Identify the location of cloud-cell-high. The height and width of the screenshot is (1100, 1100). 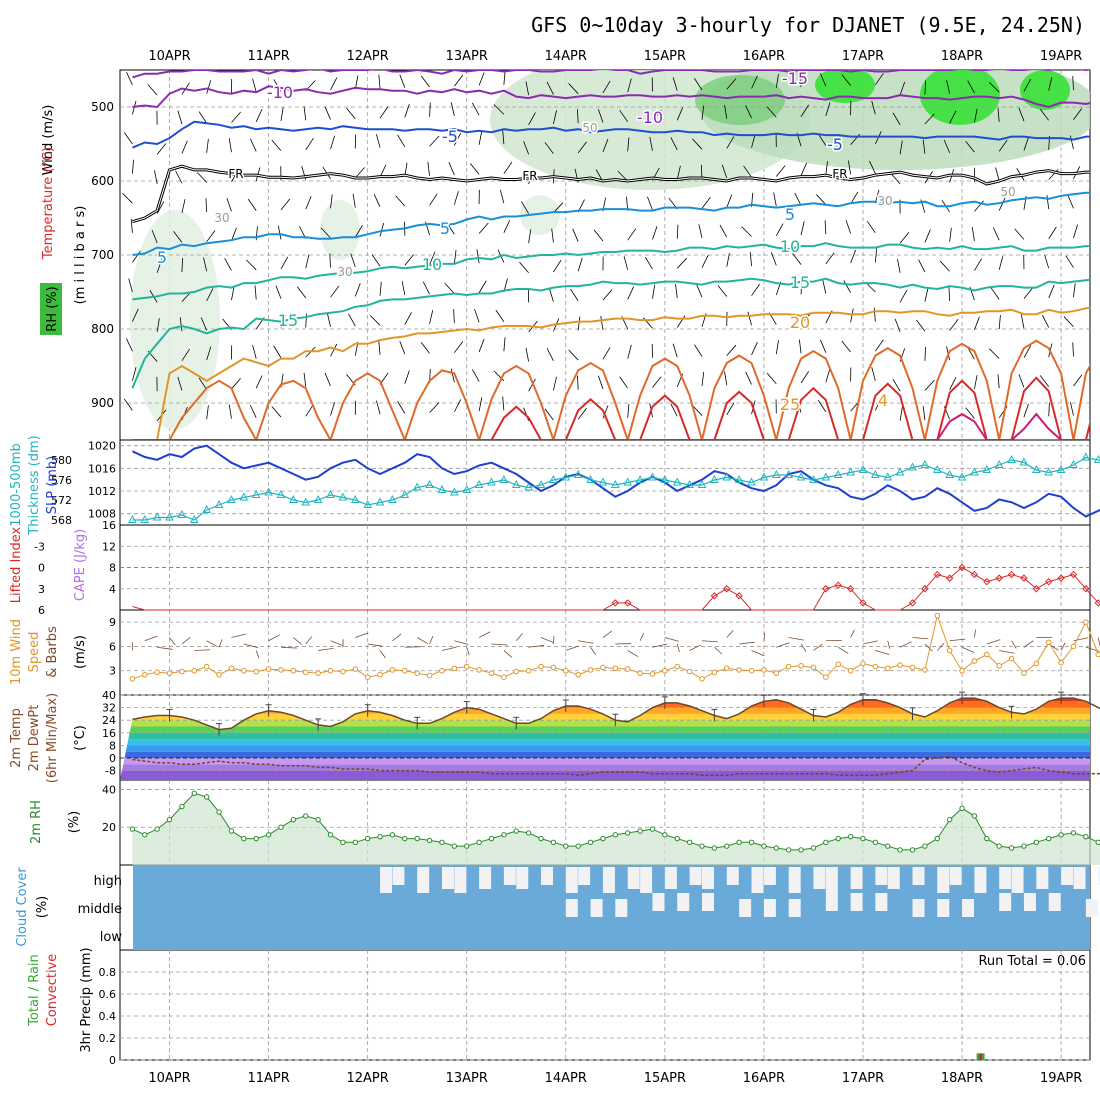
(646, 880).